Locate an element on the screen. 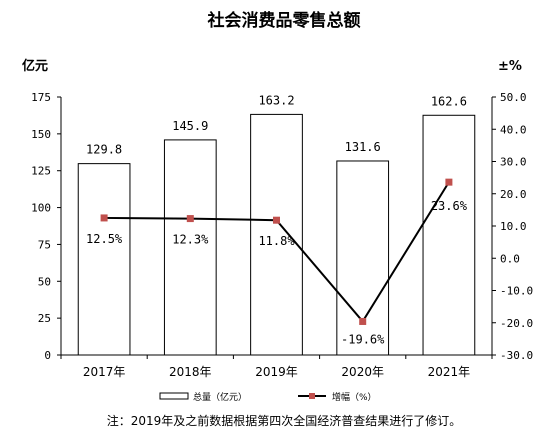 Image resolution: width=555 pixels, height=437 pixels. growth-data-label: 12.3% is located at coordinates (190, 240).